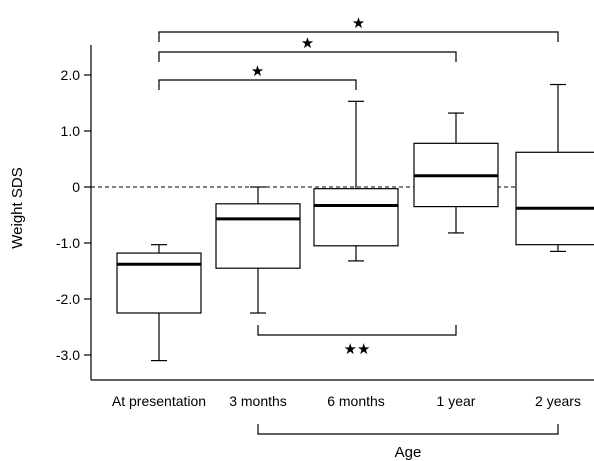 This screenshot has width=594, height=461. Describe the element at coordinates (258, 401) in the screenshot. I see `x-category-label: 3 months` at that location.